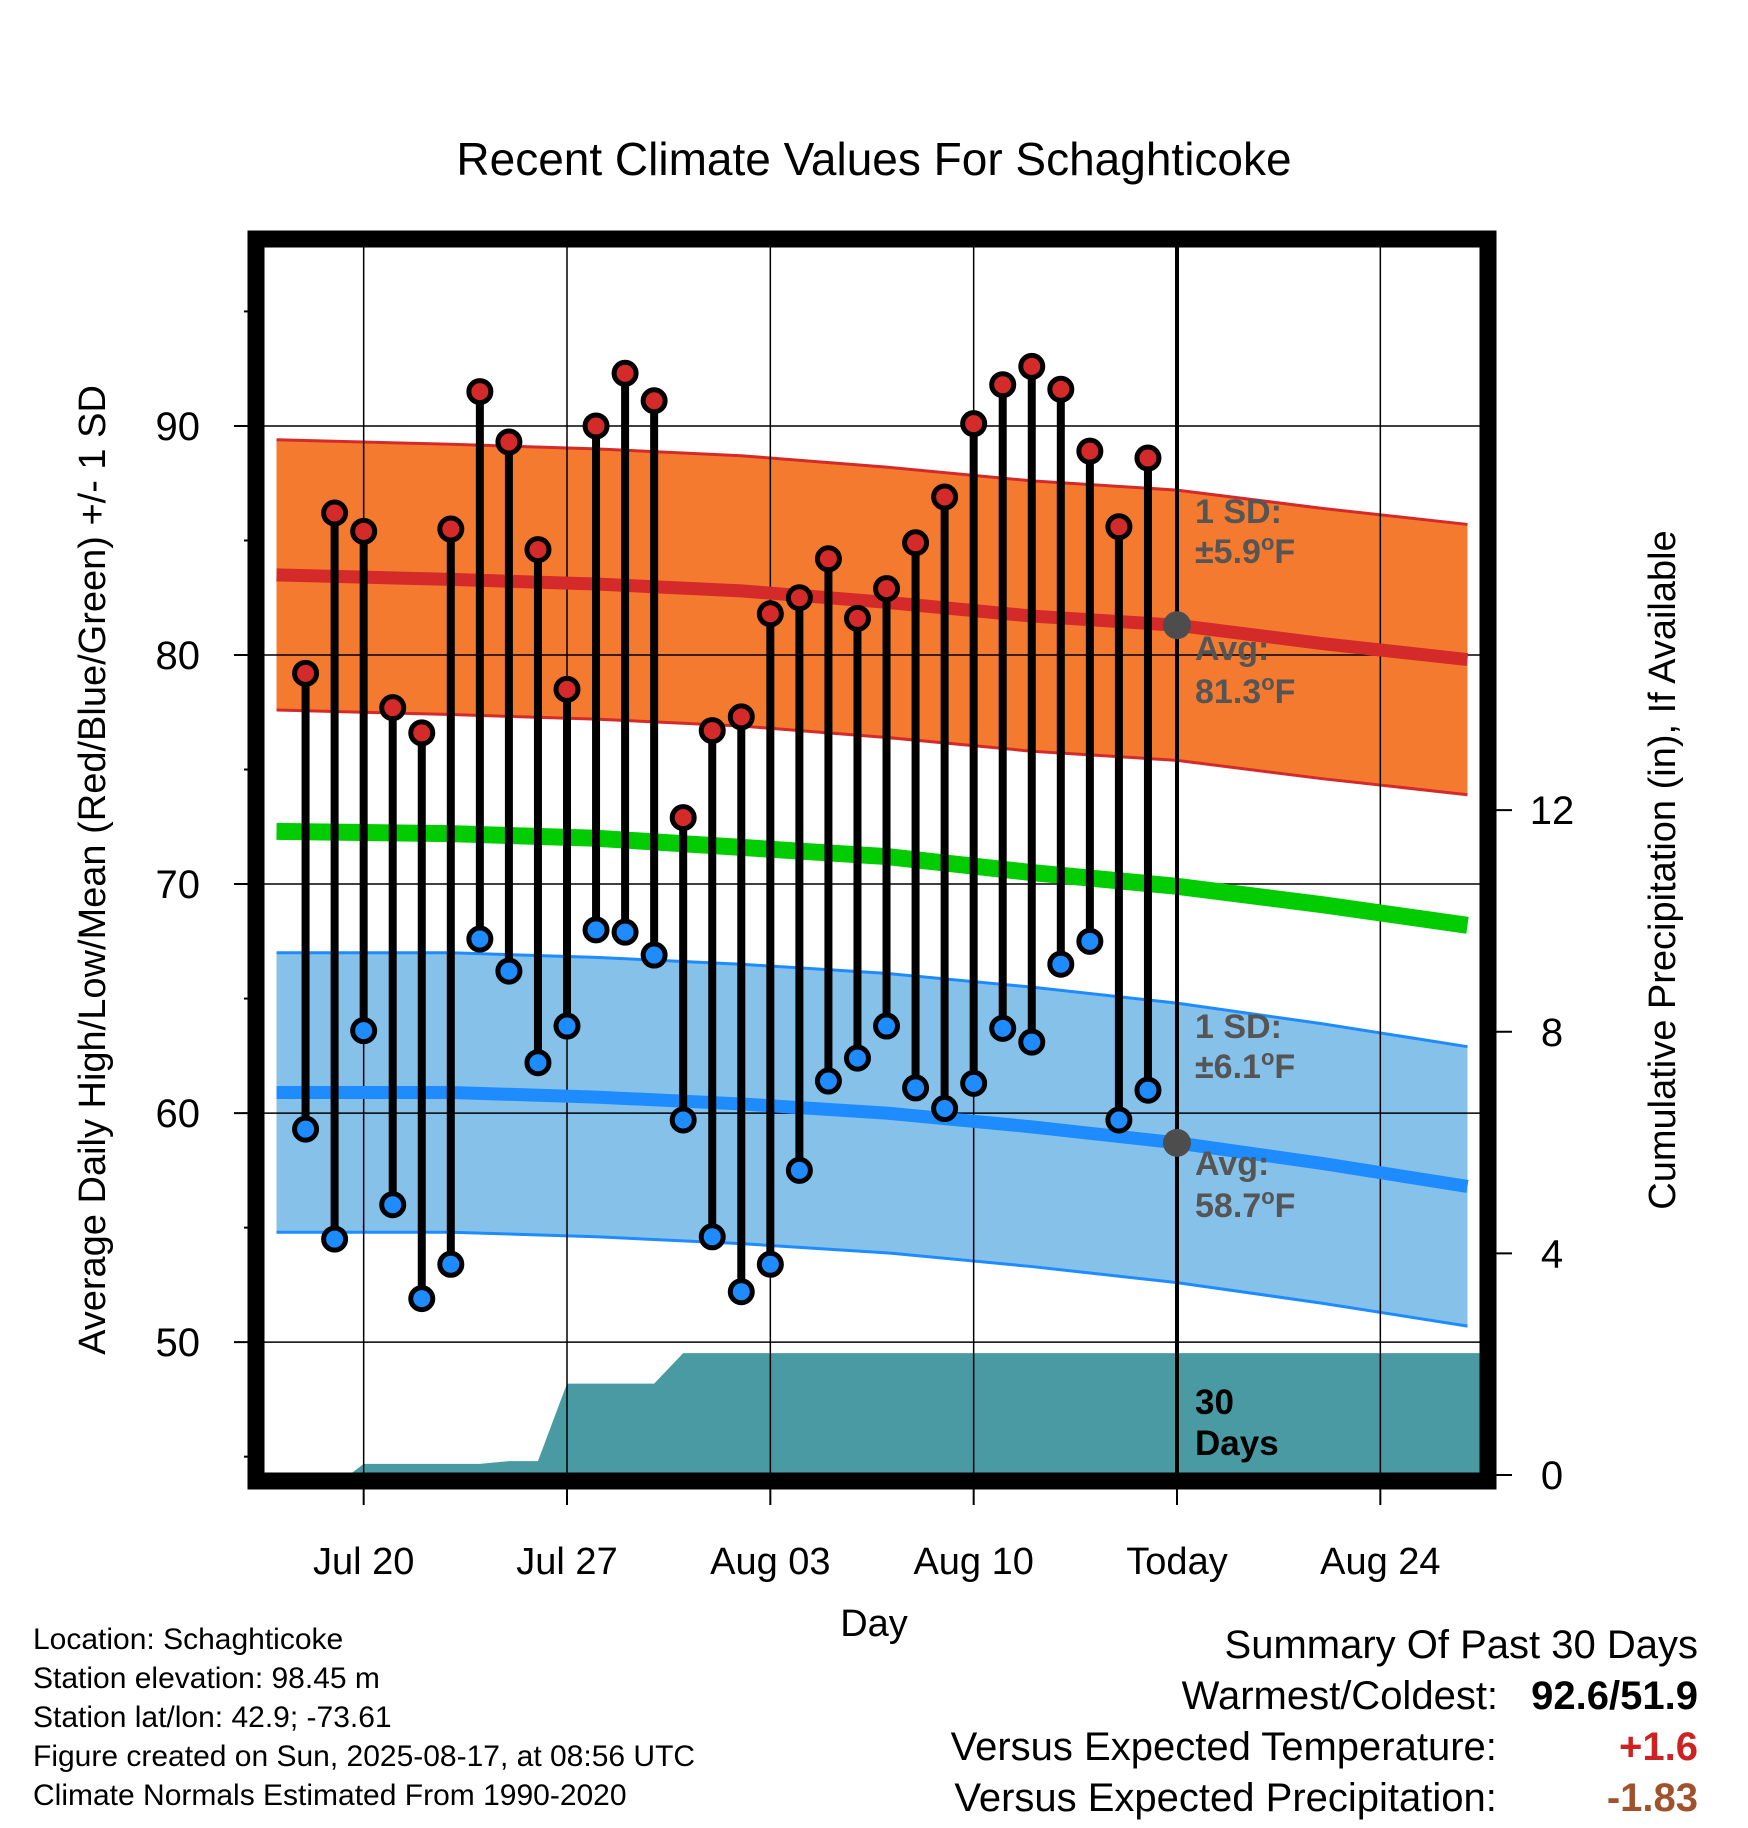 Image resolution: width=1748 pixels, height=1828 pixels. I want to click on low-sd-band, so click(872, 1139).